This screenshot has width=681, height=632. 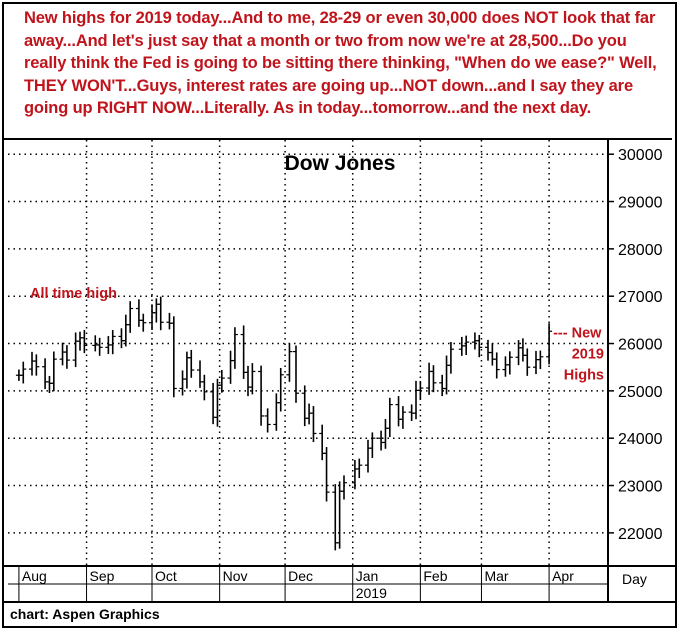 I want to click on x-tick-label: Jan, so click(x=367, y=576).